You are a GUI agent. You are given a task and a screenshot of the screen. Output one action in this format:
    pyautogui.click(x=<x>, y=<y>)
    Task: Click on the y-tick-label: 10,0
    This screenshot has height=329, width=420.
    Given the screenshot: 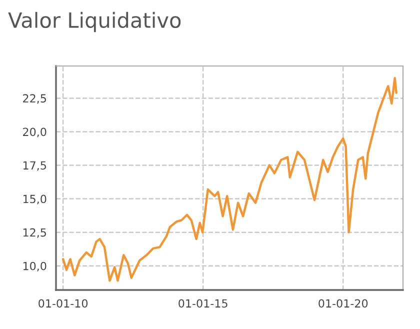 What is the action you would take?
    pyautogui.click(x=34, y=267)
    